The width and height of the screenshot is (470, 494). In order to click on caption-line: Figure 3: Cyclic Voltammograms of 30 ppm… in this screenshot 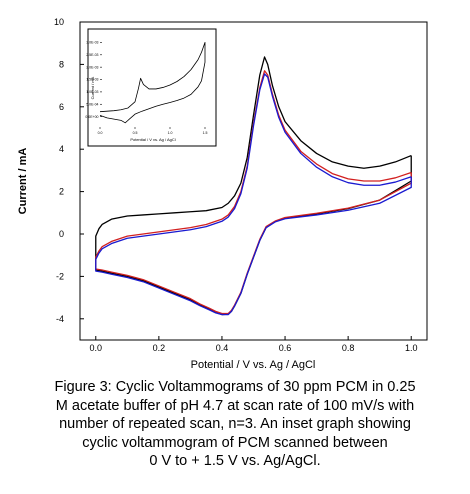, I will do `click(235, 387)`.